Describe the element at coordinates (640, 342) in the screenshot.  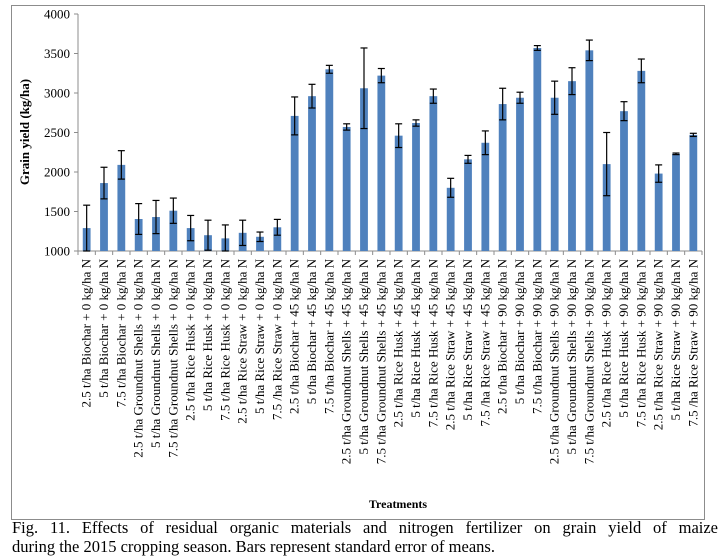
I see `x-tick-label: 7.5 t/ha Rice Husk + 90 kg/ha N` at that location.